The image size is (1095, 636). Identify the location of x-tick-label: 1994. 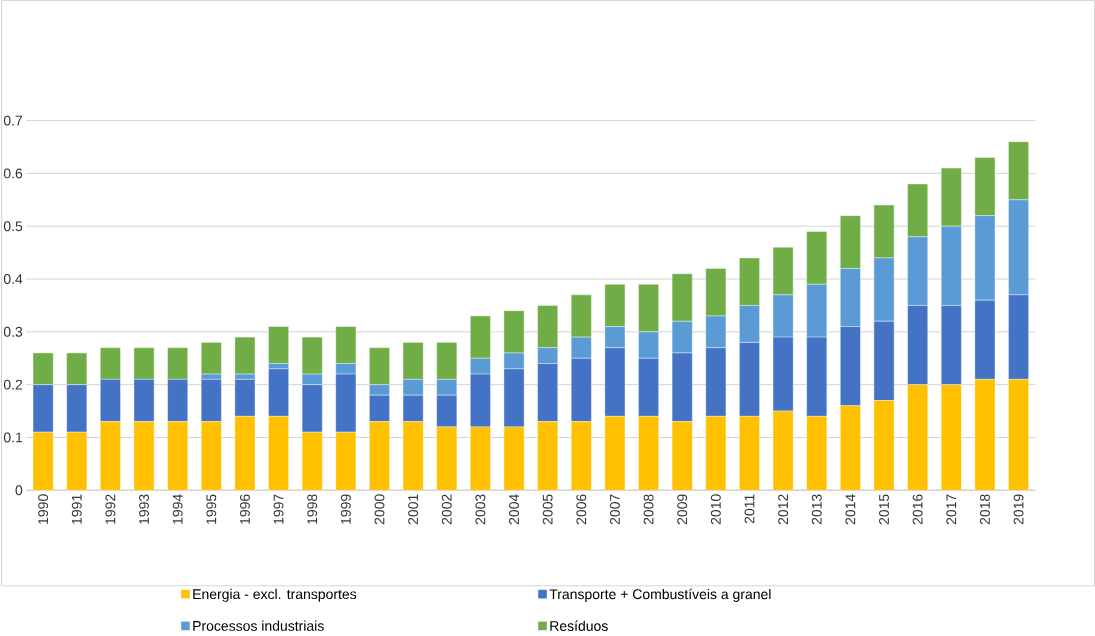
(177, 509).